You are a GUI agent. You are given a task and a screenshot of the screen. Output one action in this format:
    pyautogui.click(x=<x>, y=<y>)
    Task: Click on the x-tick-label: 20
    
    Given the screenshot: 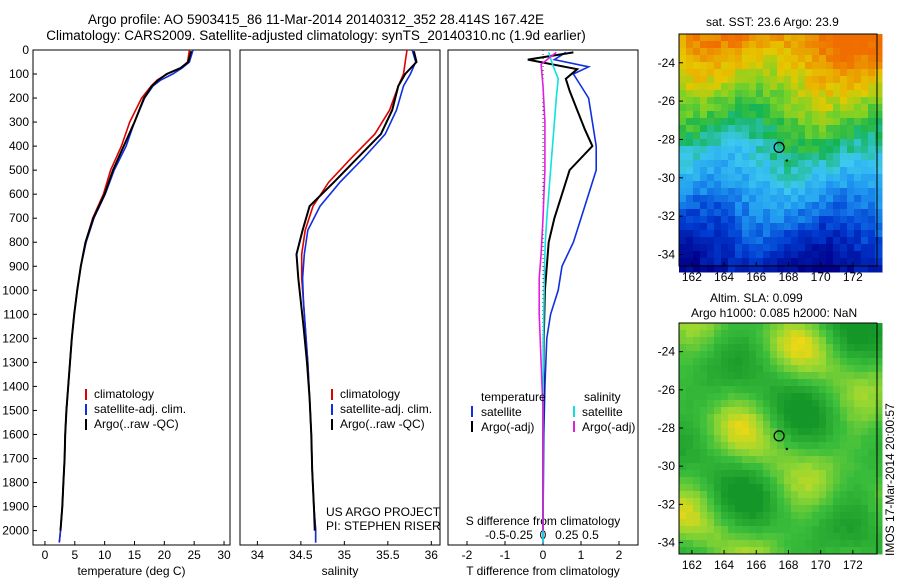 What is the action you would take?
    pyautogui.click(x=165, y=555)
    